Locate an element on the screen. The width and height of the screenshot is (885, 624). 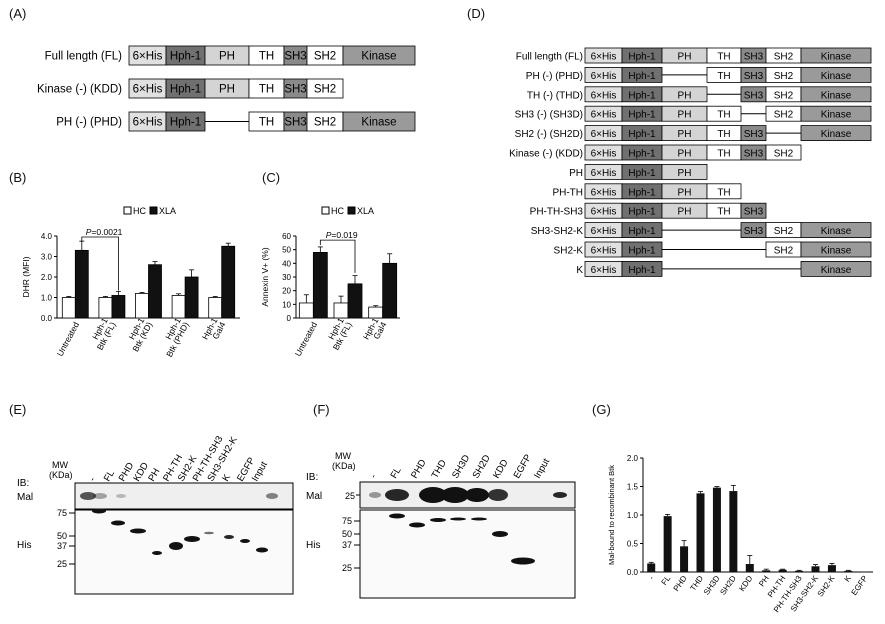
panel-d-label: (D) is located at coordinates (476, 13).